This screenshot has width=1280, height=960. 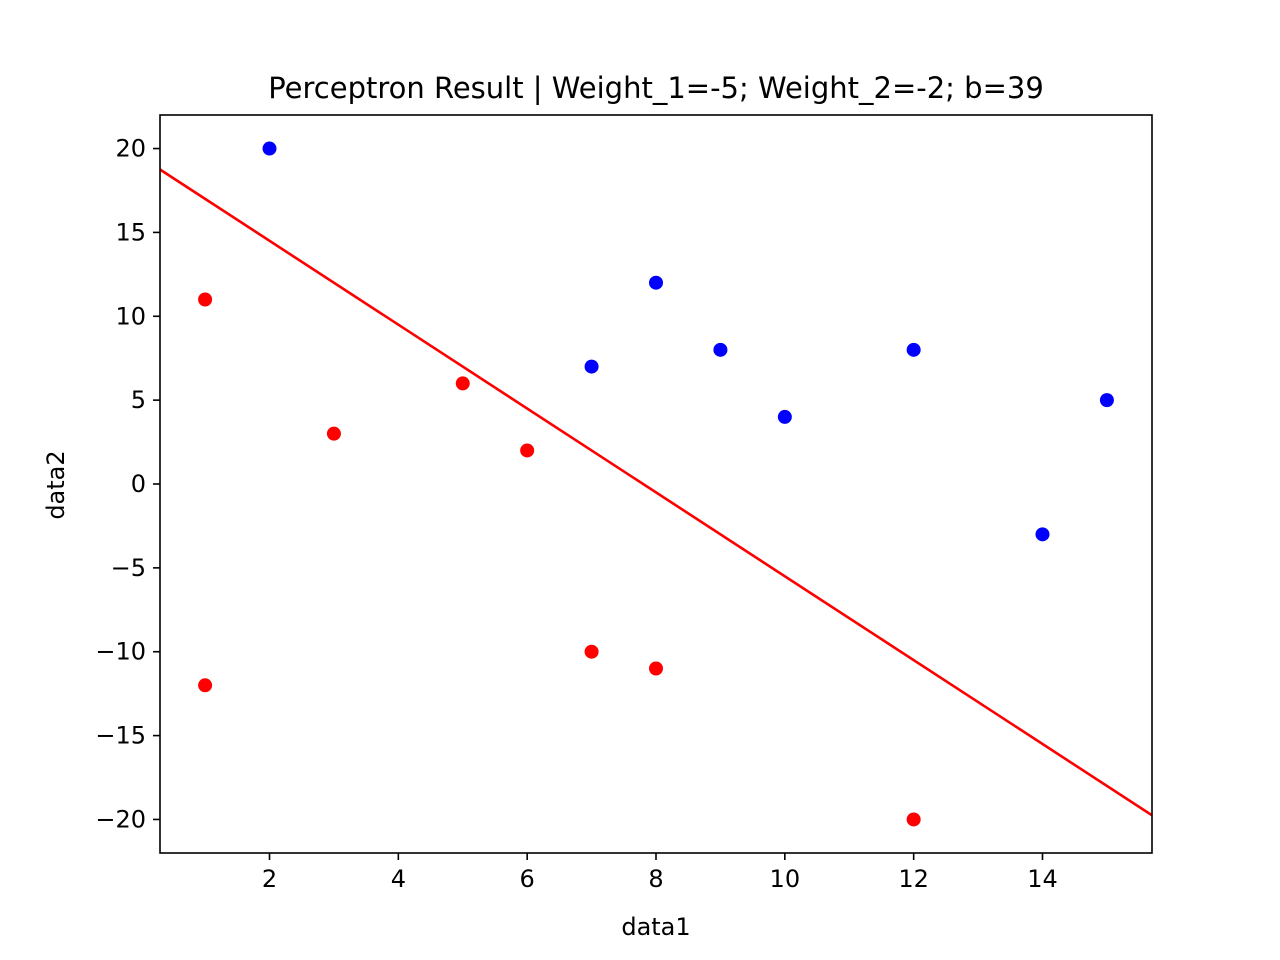 What do you see at coordinates (56, 484) in the screenshot?
I see `y-axis-label: data2` at bounding box center [56, 484].